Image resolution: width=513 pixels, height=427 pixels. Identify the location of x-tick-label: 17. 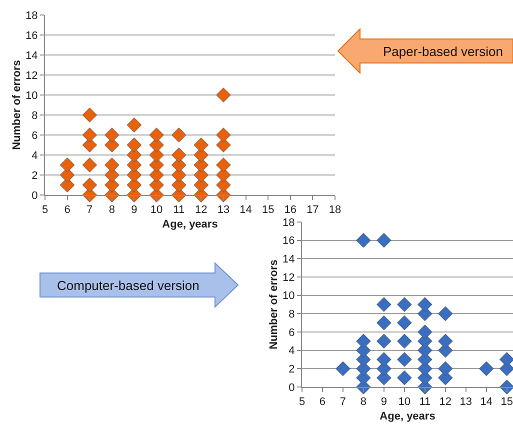
(312, 210).